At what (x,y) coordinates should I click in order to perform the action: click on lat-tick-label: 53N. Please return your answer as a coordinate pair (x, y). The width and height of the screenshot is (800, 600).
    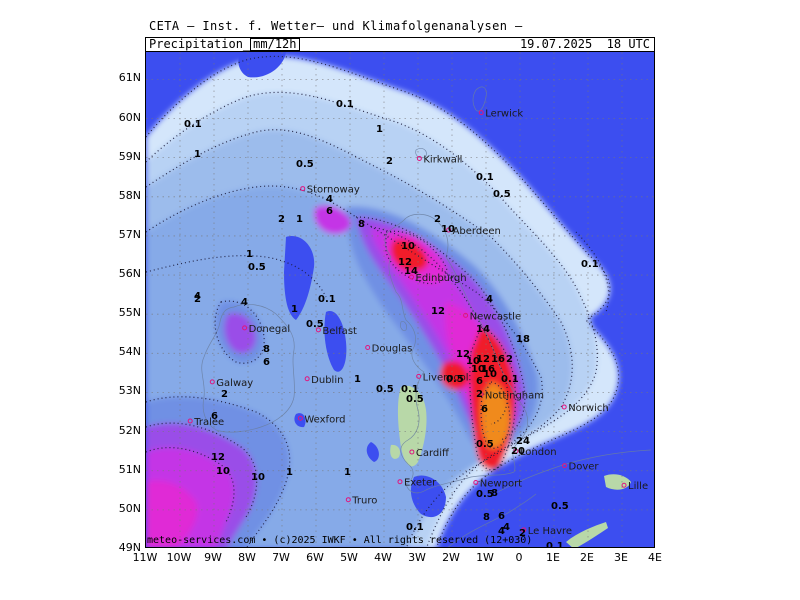
    Looking at the image, I should click on (129, 391).